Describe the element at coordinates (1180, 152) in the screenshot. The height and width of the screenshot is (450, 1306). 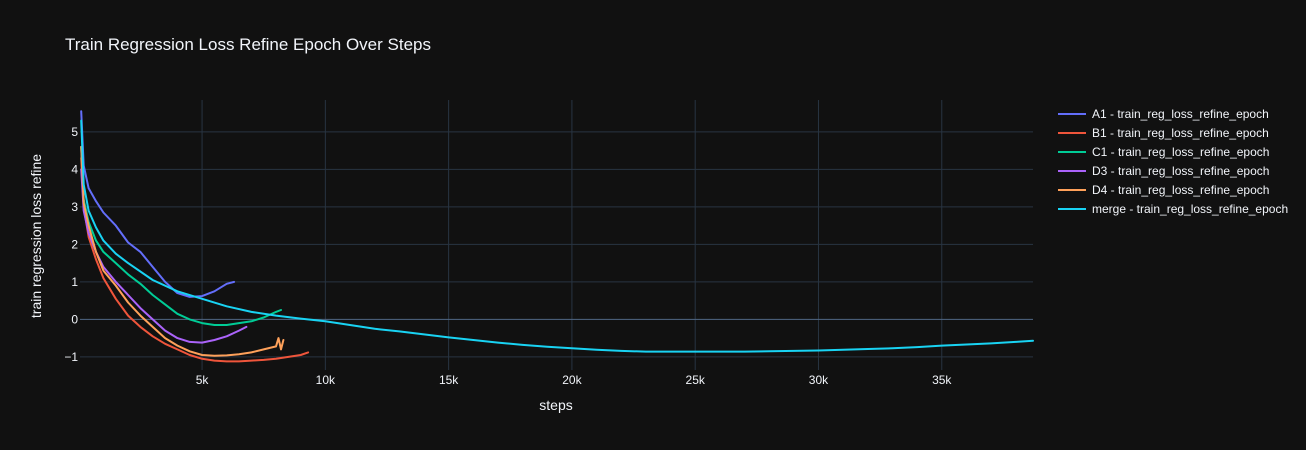
I see `legend-label: C1 - train_reg_loss_refine_epoch` at that location.